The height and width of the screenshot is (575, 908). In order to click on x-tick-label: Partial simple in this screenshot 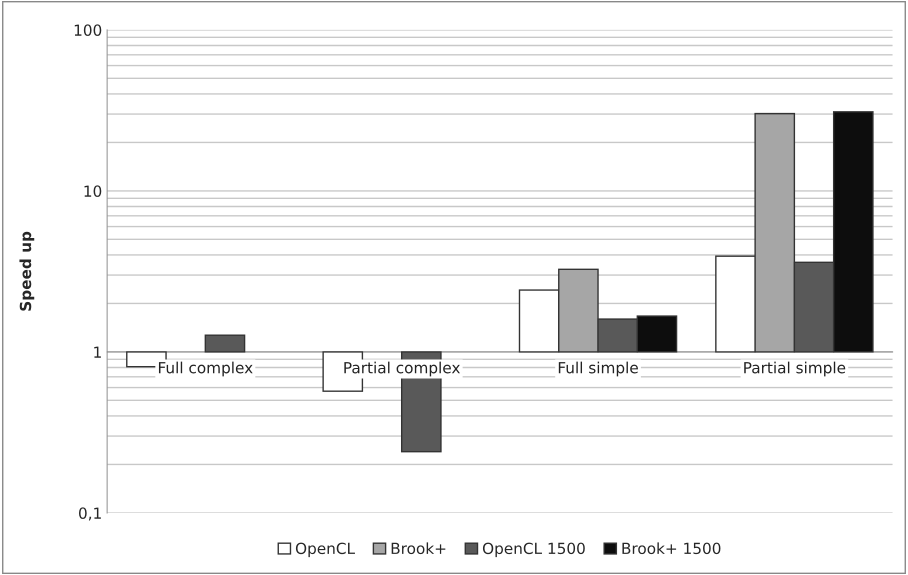, I will do `click(795, 369)`.